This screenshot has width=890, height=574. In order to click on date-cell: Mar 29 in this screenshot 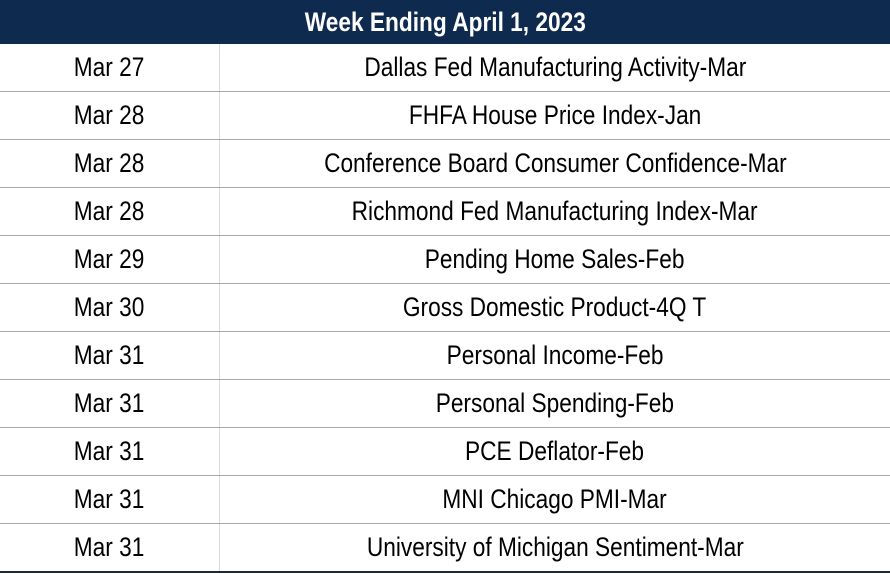, I will do `click(110, 259)`.